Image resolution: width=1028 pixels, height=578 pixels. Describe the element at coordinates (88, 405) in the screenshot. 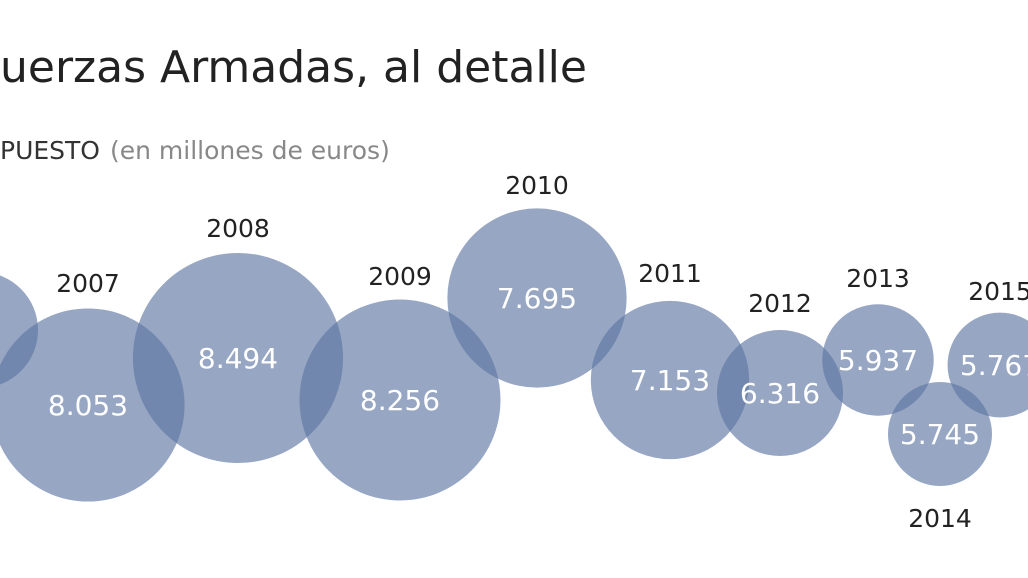

I see `value-label: 8.053` at that location.